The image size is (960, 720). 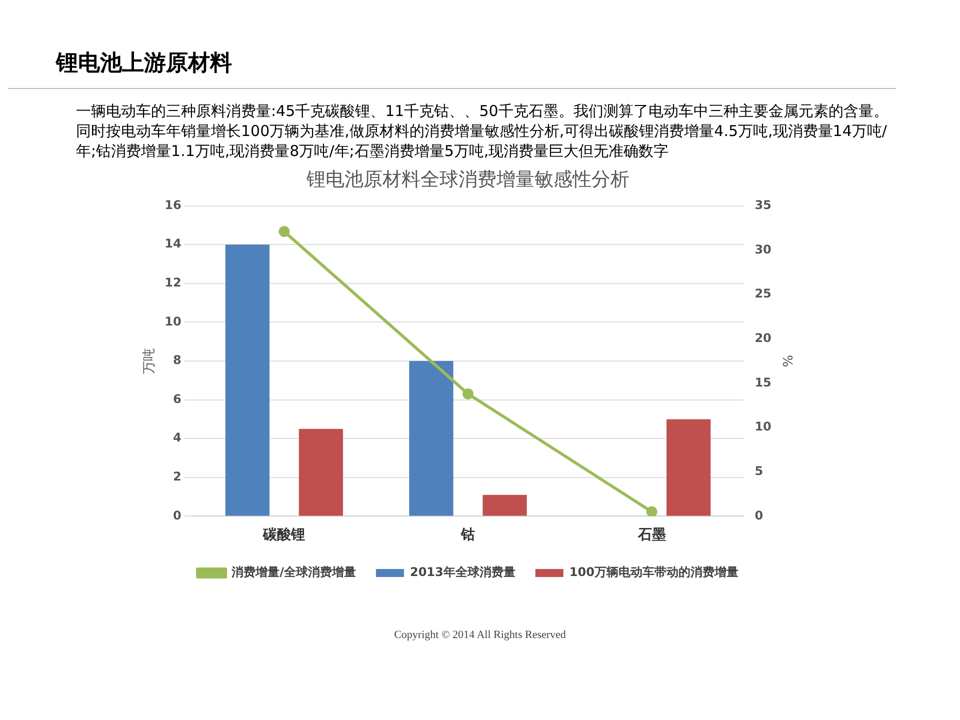 What do you see at coordinates (651, 535) in the screenshot?
I see `x-tick-label: 石墨` at bounding box center [651, 535].